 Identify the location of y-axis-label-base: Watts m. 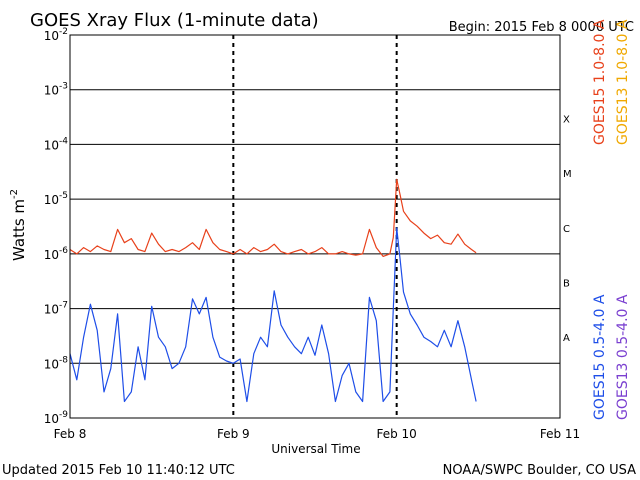
(19, 230).